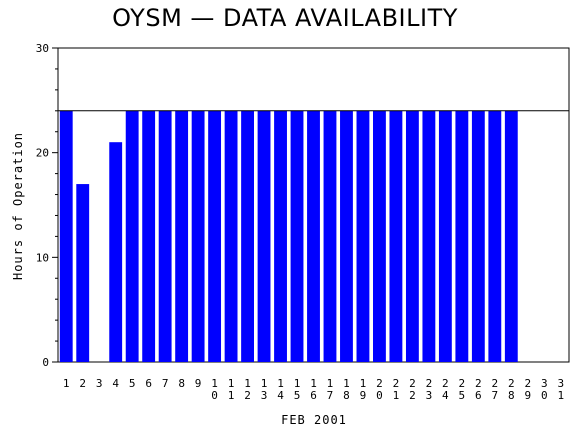 The width and height of the screenshot is (570, 430). I want to click on x-tick-label: 2, so click(82, 383).